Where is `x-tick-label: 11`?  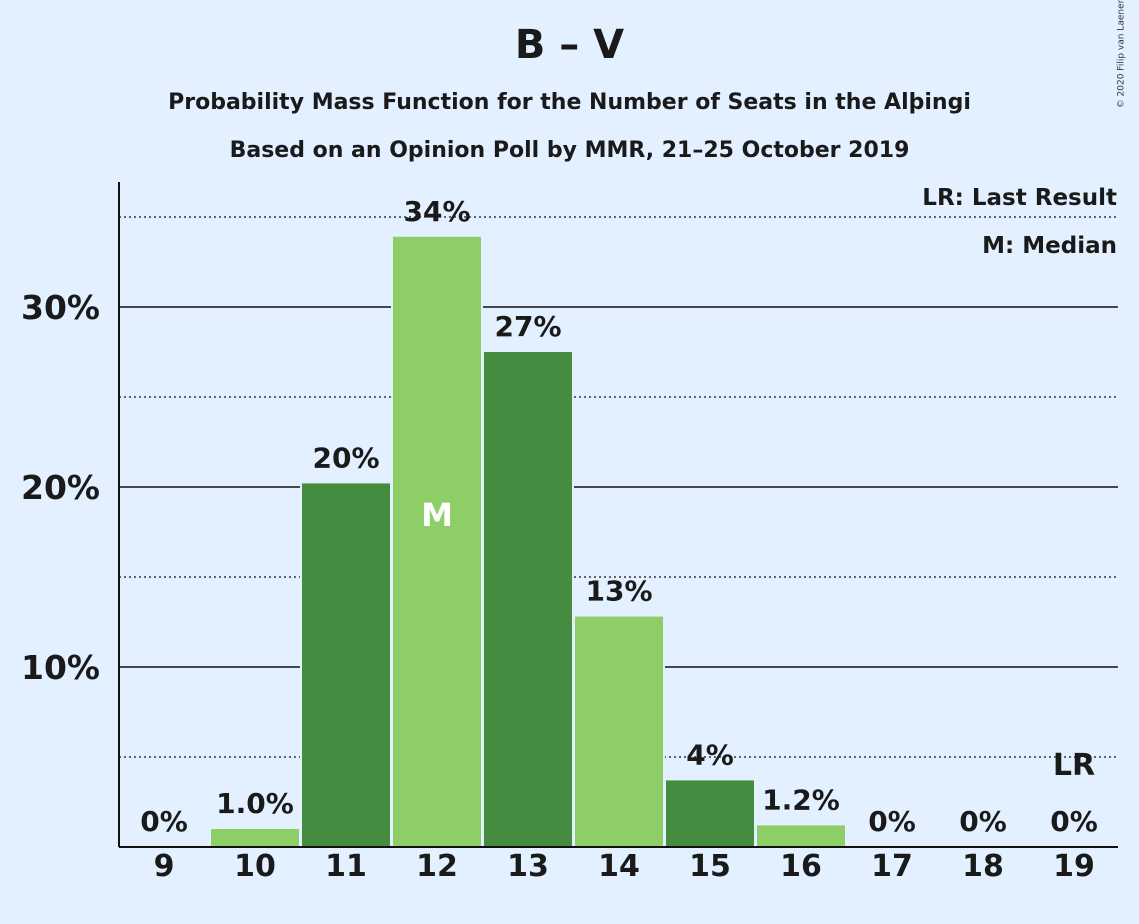 x-tick-label: 11 is located at coordinates (346, 866).